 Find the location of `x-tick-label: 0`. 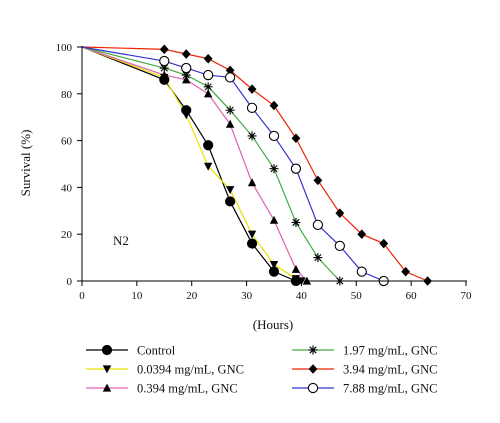

x-tick-label: 0 is located at coordinates (82, 296).